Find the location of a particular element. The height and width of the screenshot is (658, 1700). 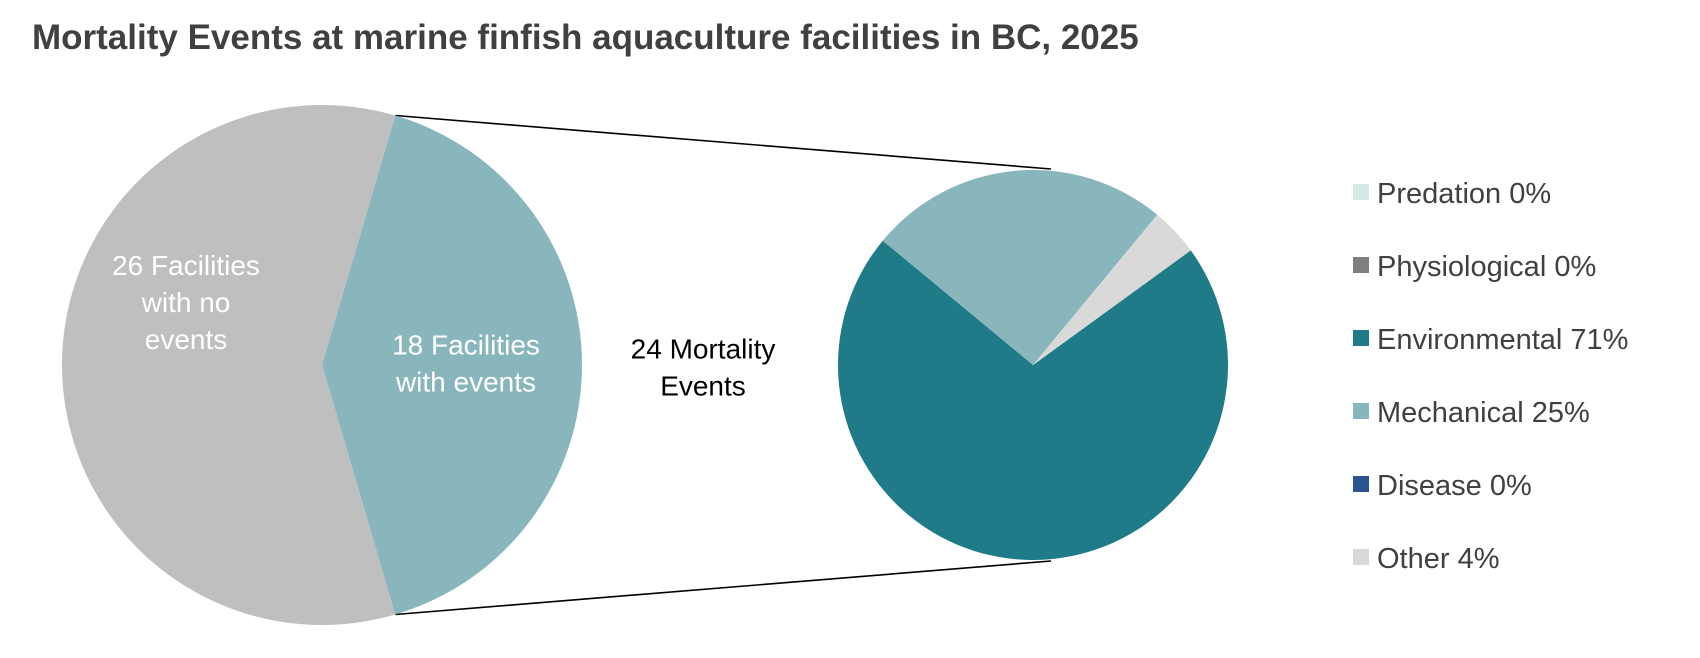

legend-item-disease: Disease 0% is located at coordinates (1442, 486).